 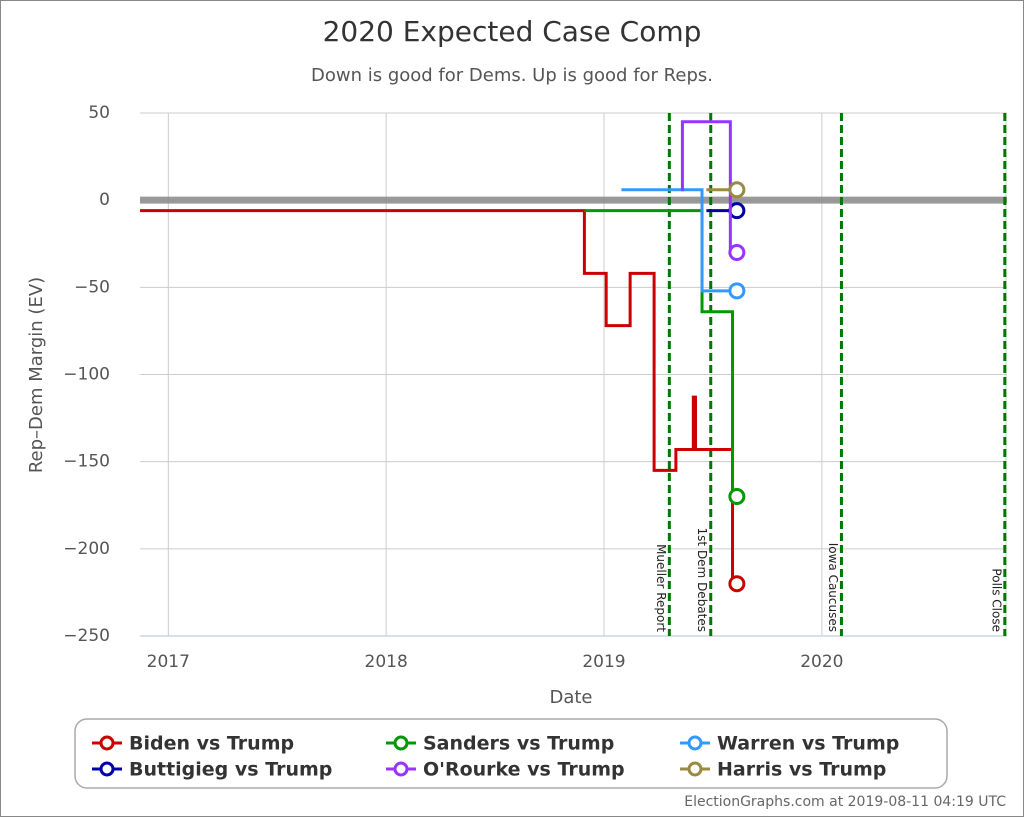 What do you see at coordinates (833, 587) in the screenshot?
I see `event-label: Iowa Caucuses` at bounding box center [833, 587].